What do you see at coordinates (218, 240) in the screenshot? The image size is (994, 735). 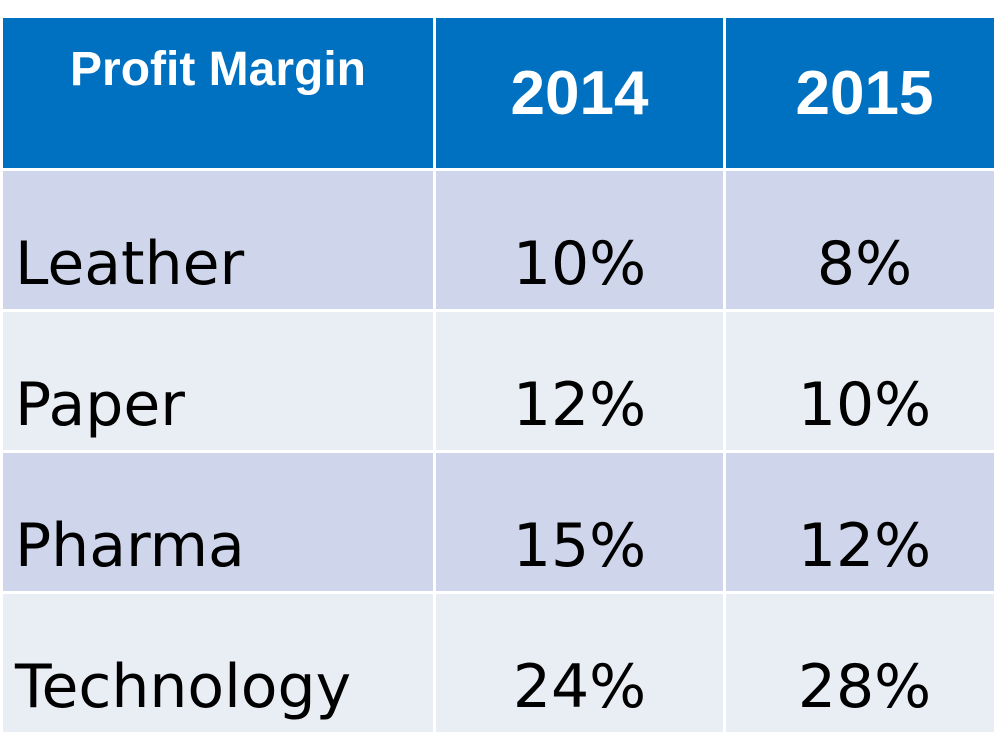 I see `row-label: Leather` at bounding box center [218, 240].